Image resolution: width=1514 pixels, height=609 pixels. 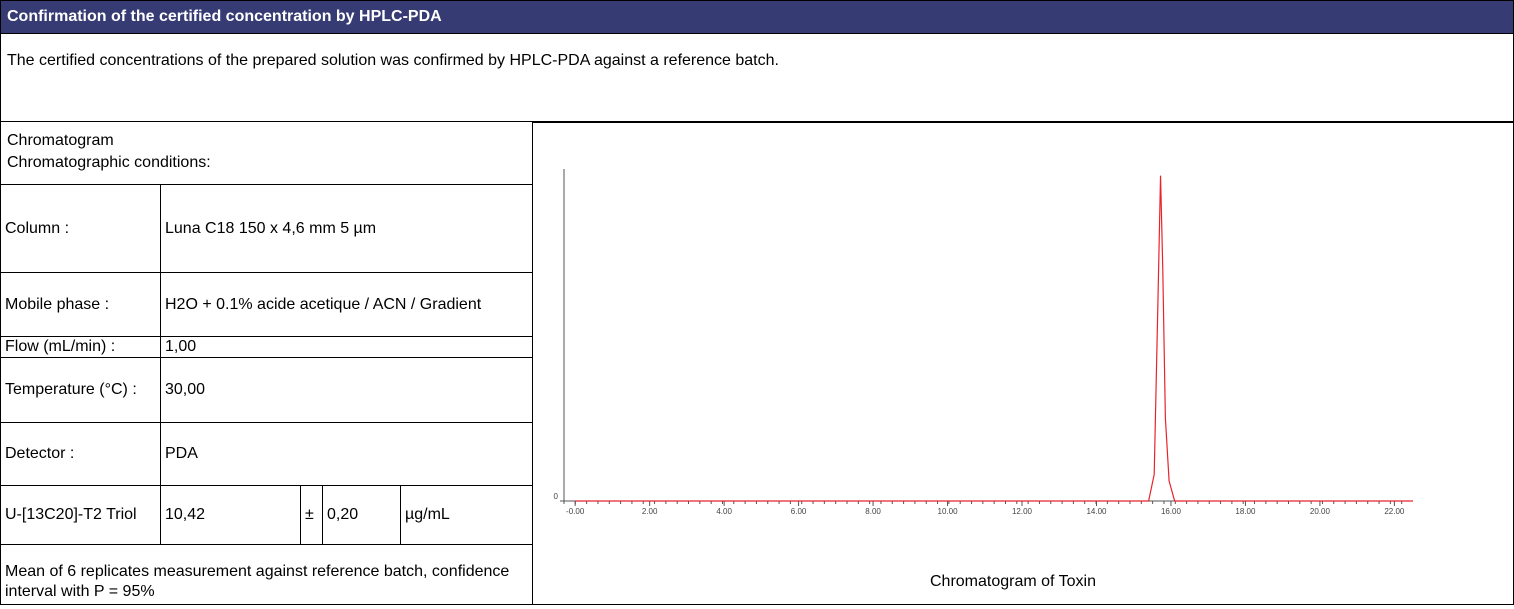 I want to click on row-value: 1,00, so click(x=346, y=347).